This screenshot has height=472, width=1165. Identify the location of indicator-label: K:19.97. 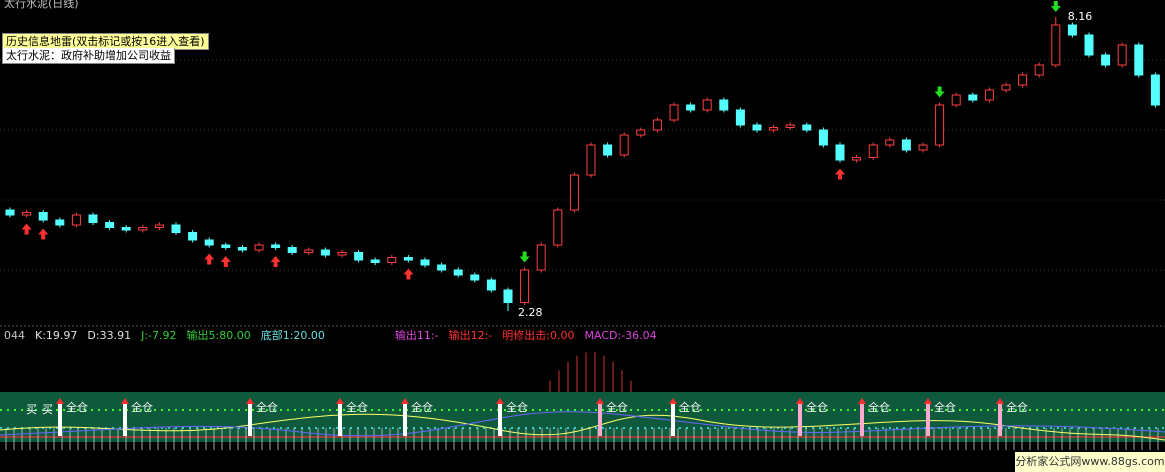
(56, 335).